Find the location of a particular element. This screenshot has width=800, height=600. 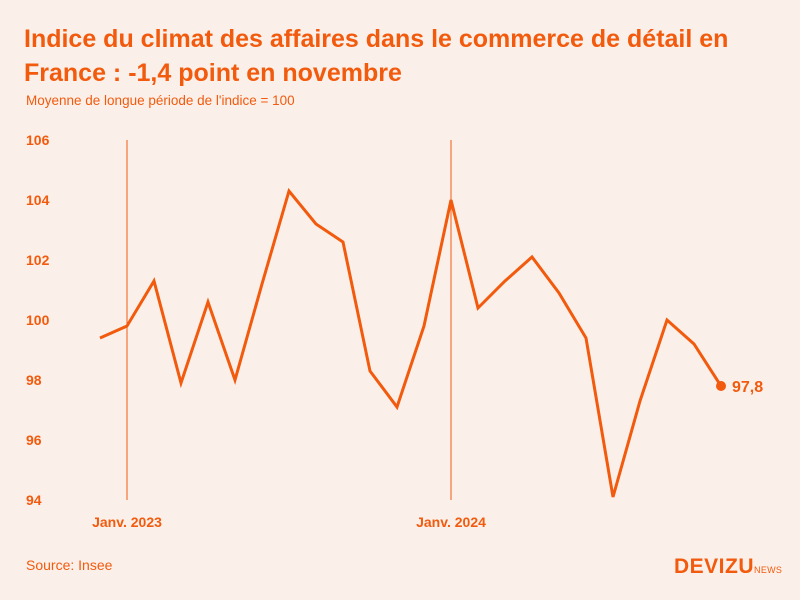

y-tick-label: 102 is located at coordinates (38, 260).